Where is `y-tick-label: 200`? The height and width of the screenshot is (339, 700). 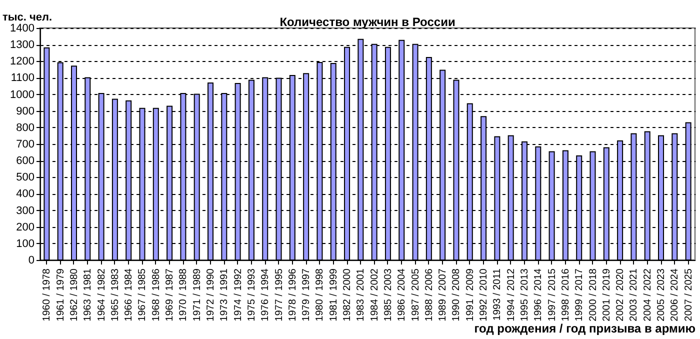
y-tick-label: 200 is located at coordinates (25, 227).